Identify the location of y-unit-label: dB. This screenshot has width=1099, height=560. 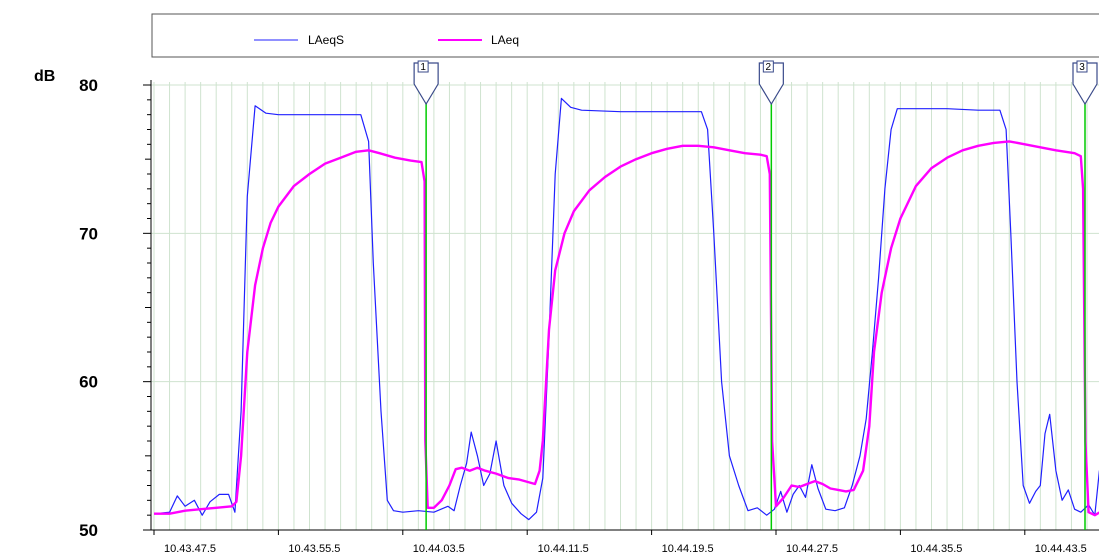
(44, 76).